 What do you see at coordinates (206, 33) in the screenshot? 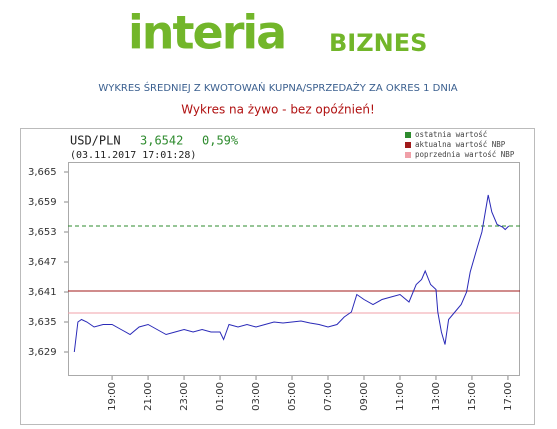
I see `logo: interia` at bounding box center [206, 33].